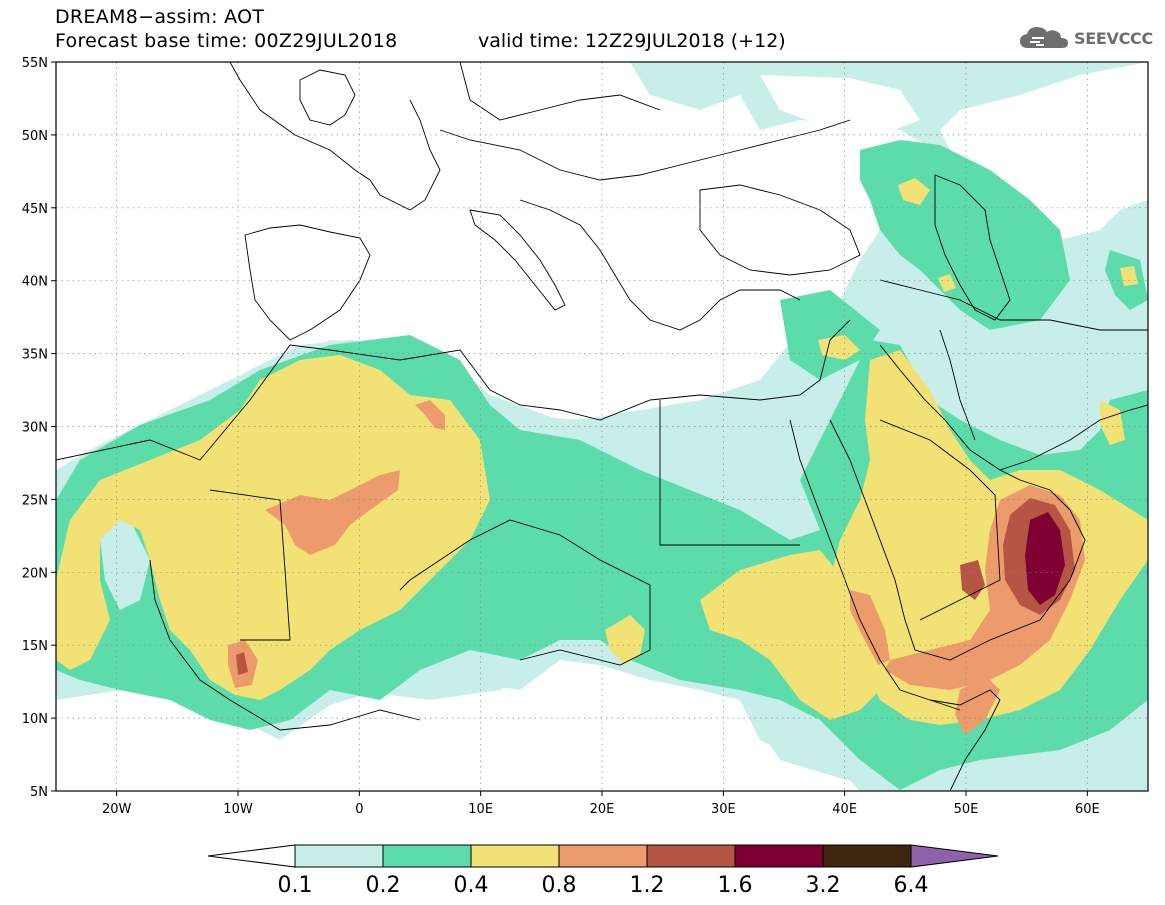 This screenshot has height=905, width=1165. What do you see at coordinates (957, 385) in the screenshot?
I see `border-iran-iraq` at bounding box center [957, 385].